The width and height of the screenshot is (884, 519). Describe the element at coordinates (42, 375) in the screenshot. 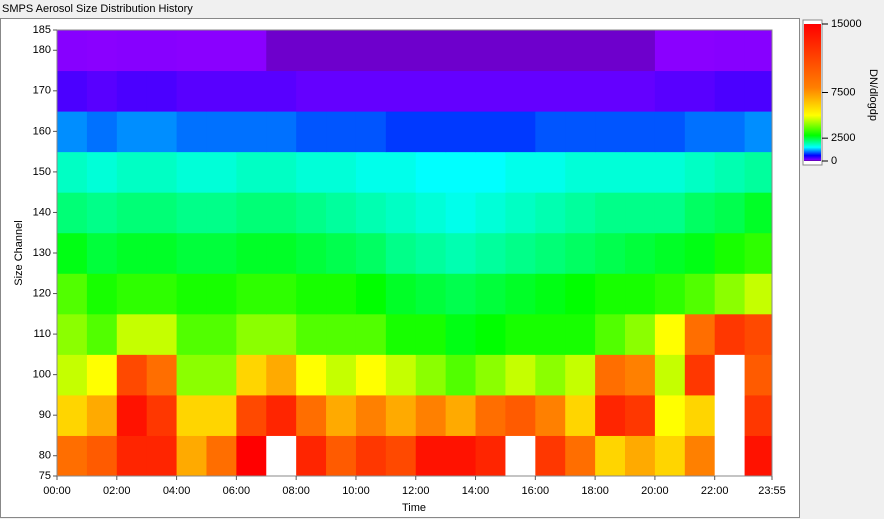

I see `y-tick-label: 100` at that location.